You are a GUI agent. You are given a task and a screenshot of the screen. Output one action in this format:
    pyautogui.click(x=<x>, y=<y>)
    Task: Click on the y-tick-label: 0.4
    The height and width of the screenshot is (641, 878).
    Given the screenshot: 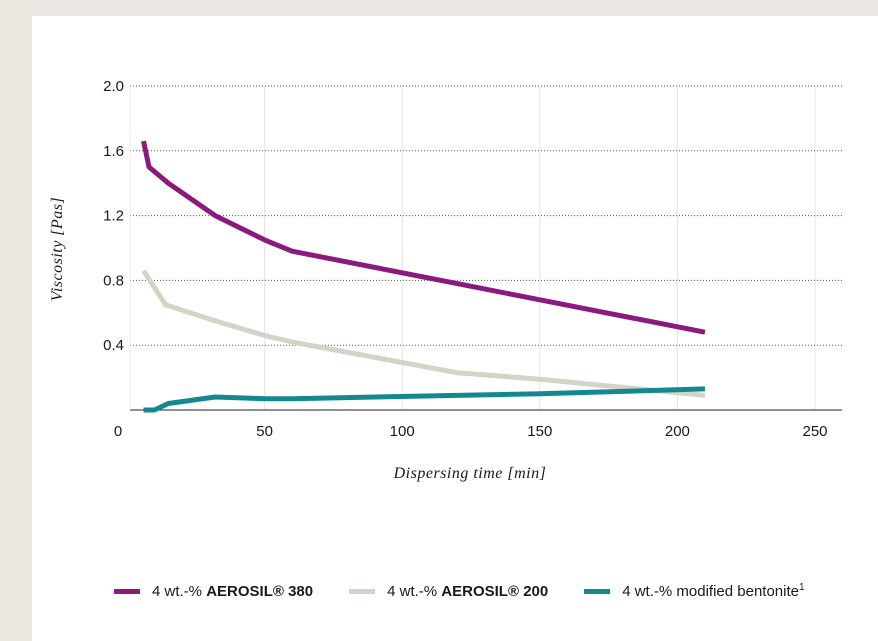 What is the action you would take?
    pyautogui.click(x=113, y=345)
    